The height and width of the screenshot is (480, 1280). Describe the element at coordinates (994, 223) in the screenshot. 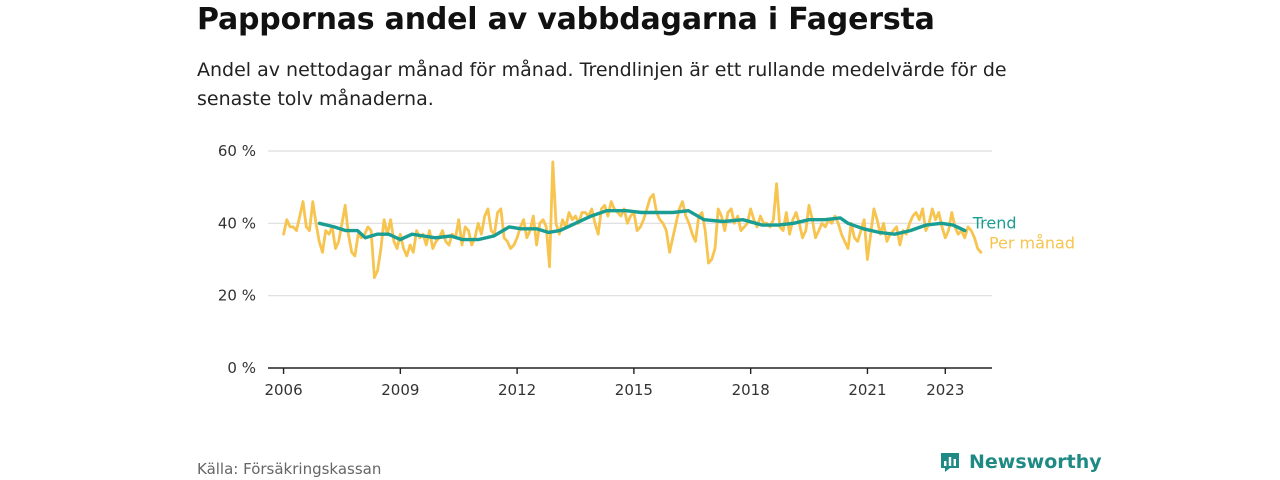

I see `series-label-trend: Trend` at that location.